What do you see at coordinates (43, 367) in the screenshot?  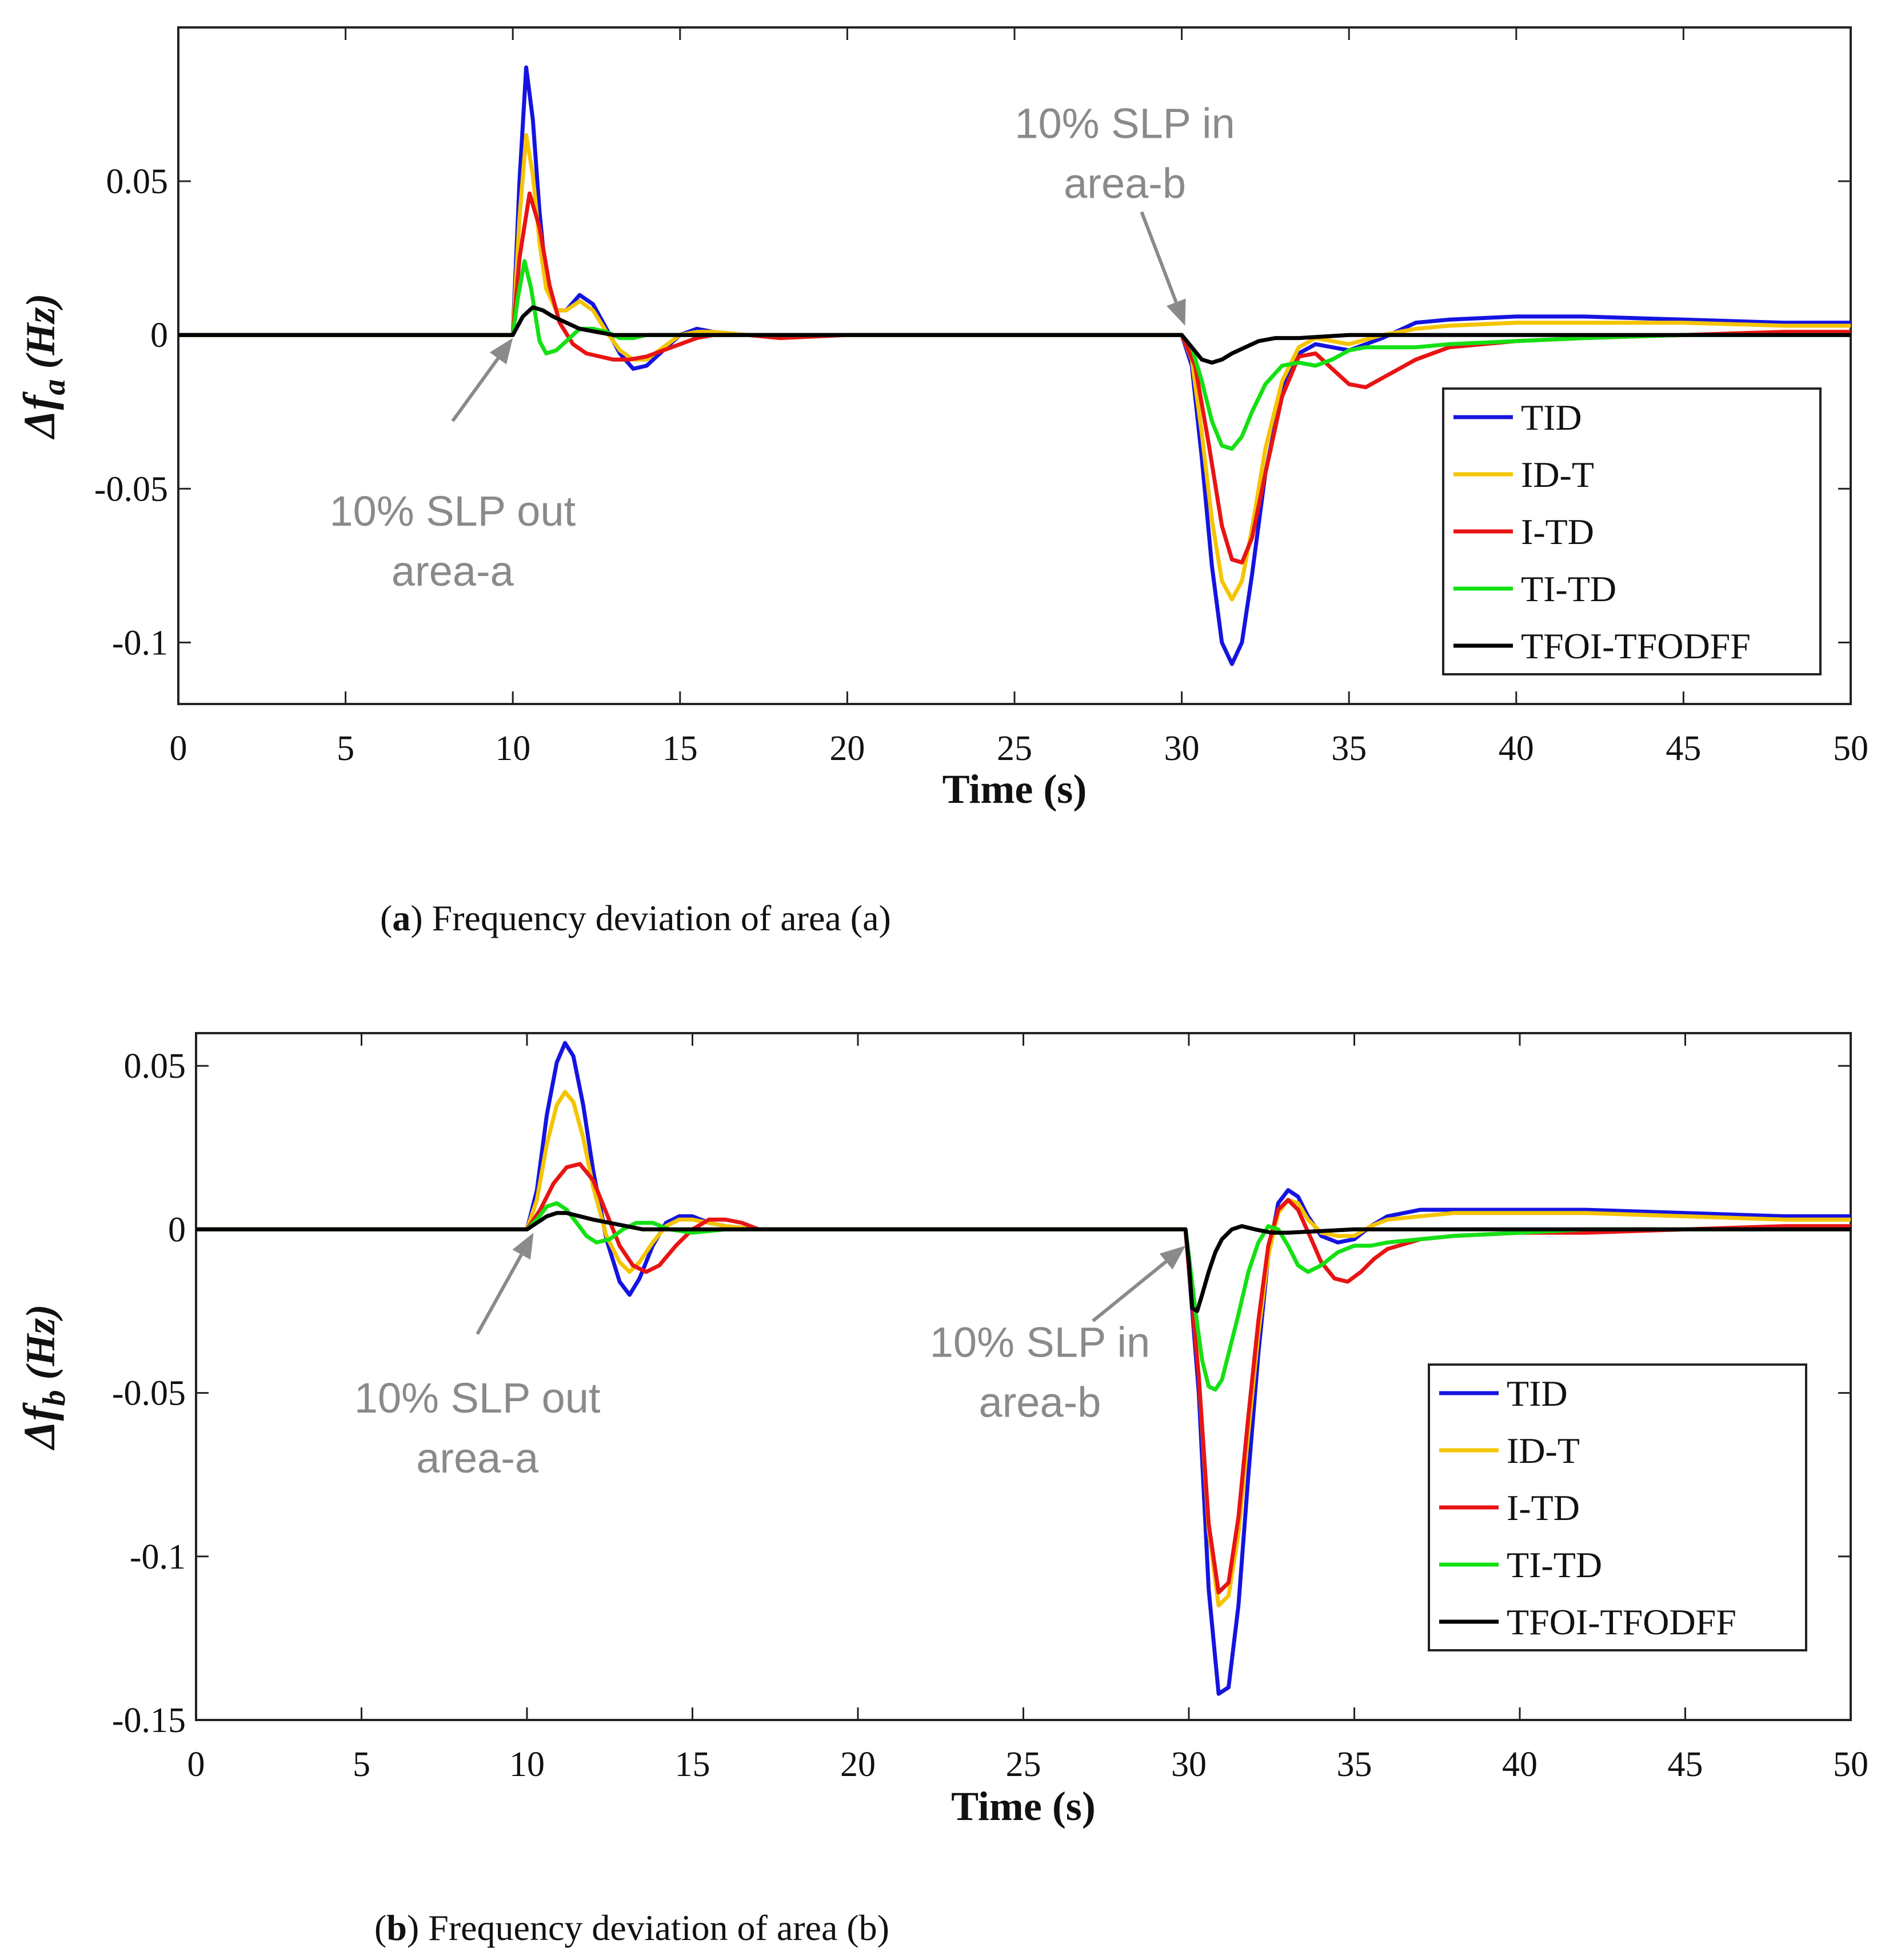 I see `chart-a-y-axis-label: Δfa (Hz)` at bounding box center [43, 367].